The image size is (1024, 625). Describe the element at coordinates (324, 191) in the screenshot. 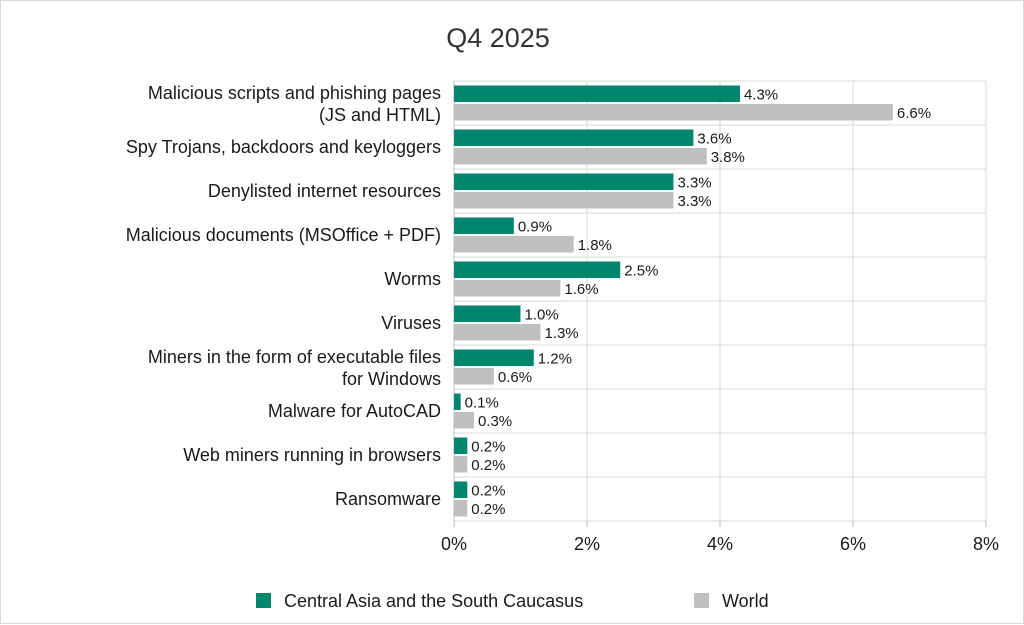

I see `category-label: Denylisted internet resources` at that location.